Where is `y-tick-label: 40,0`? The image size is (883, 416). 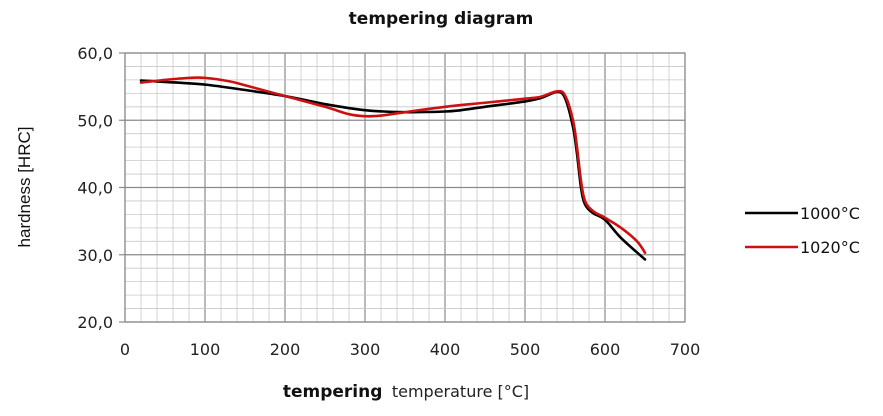
y-tick-label: 40,0 is located at coordinates (95, 188).